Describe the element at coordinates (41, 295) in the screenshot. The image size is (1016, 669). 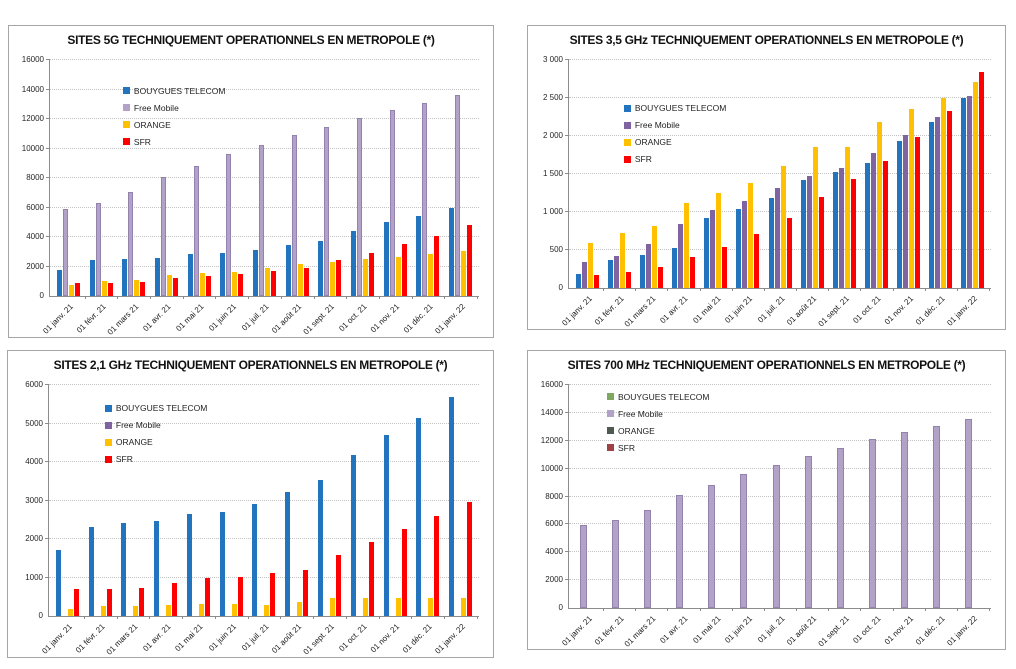
I see `y-tick-label: 0` at that location.